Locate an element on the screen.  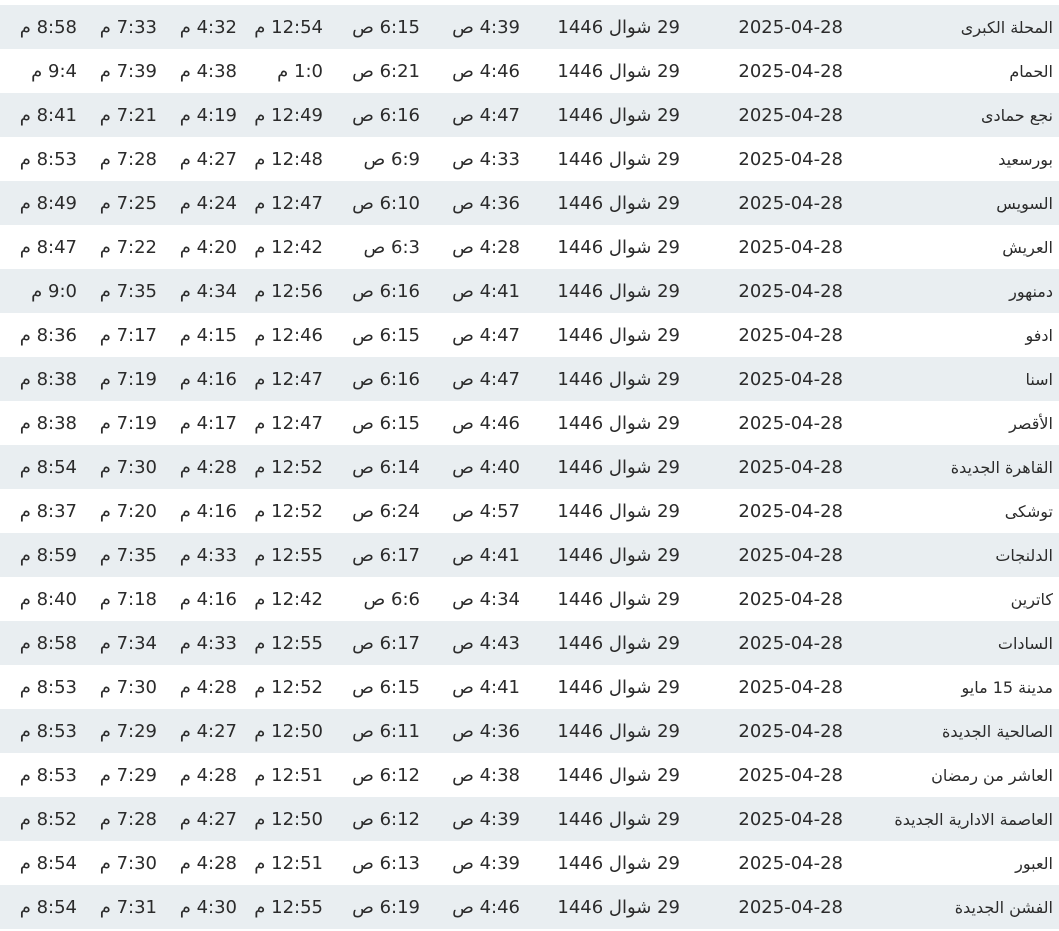
isha: 8:36 م is located at coordinates (48, 335).